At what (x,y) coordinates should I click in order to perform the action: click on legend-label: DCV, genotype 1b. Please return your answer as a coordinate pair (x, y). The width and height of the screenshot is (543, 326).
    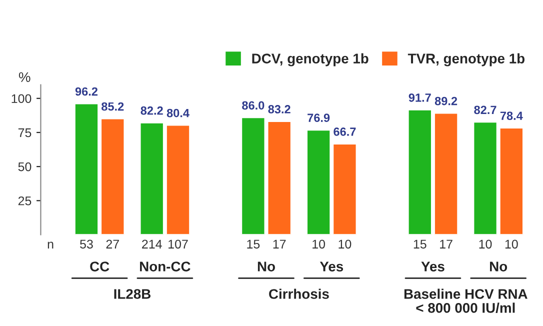
    Looking at the image, I should click on (310, 59).